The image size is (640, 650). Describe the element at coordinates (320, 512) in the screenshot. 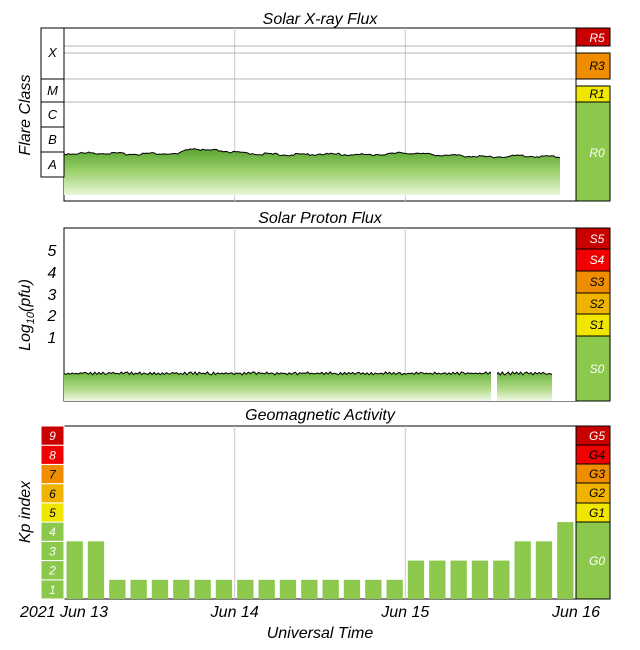

I see `geomag-gridlines` at that location.